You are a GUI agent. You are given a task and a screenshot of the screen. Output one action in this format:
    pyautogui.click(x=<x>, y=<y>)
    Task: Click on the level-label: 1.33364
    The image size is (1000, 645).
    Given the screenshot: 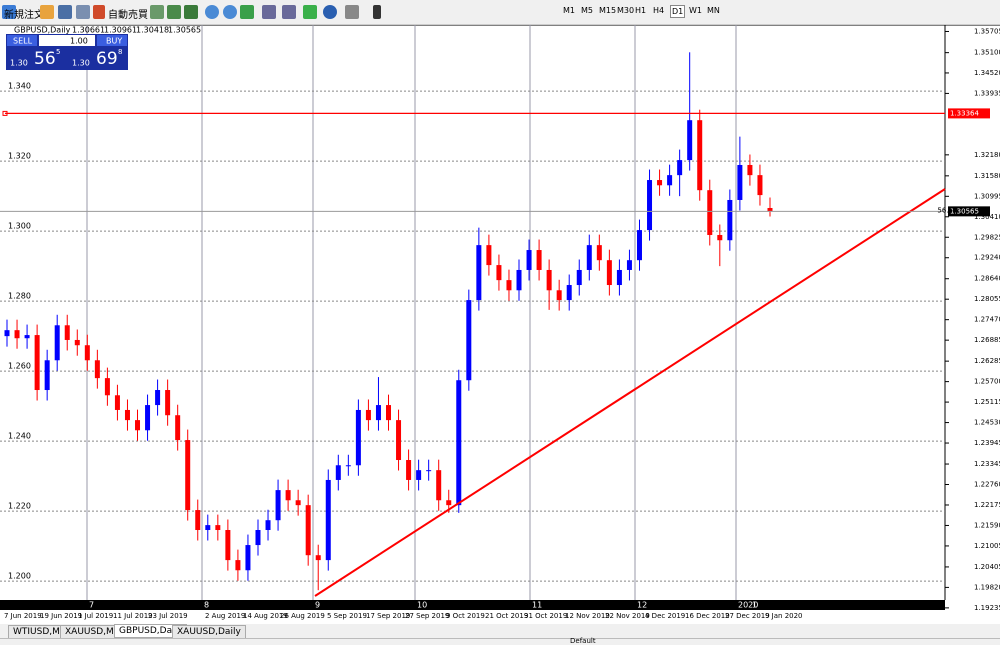 What is the action you would take?
    pyautogui.click(x=964, y=113)
    